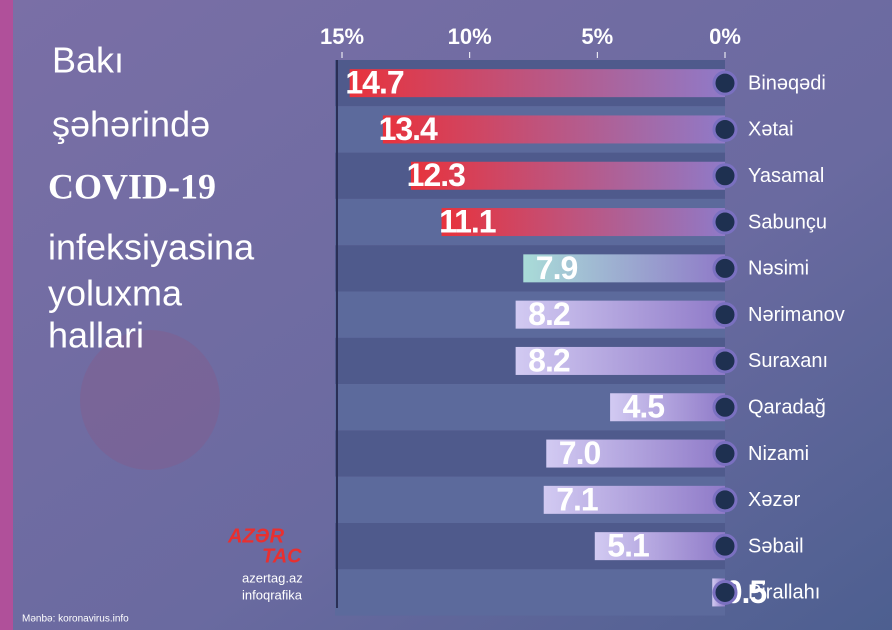 Image resolution: width=892 pixels, height=630 pixels. I want to click on x-tick-label: 15%, so click(342, 36).